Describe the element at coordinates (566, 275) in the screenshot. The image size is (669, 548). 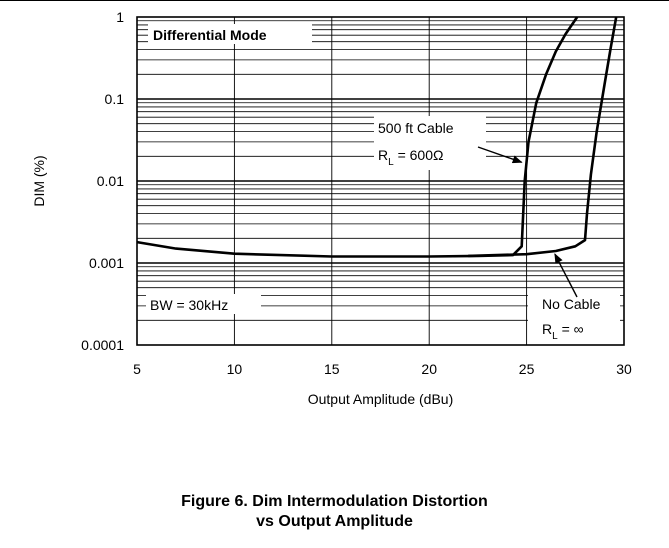
I see `nocable-arrow` at that location.